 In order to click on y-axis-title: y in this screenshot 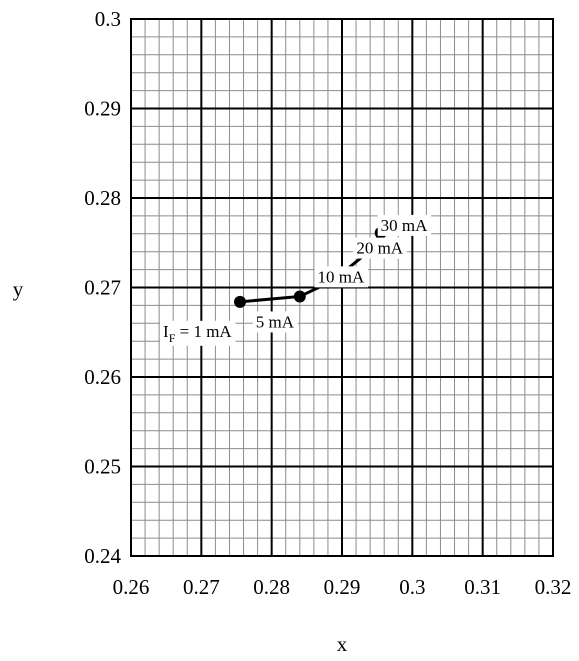, I will do `click(18, 289)`.